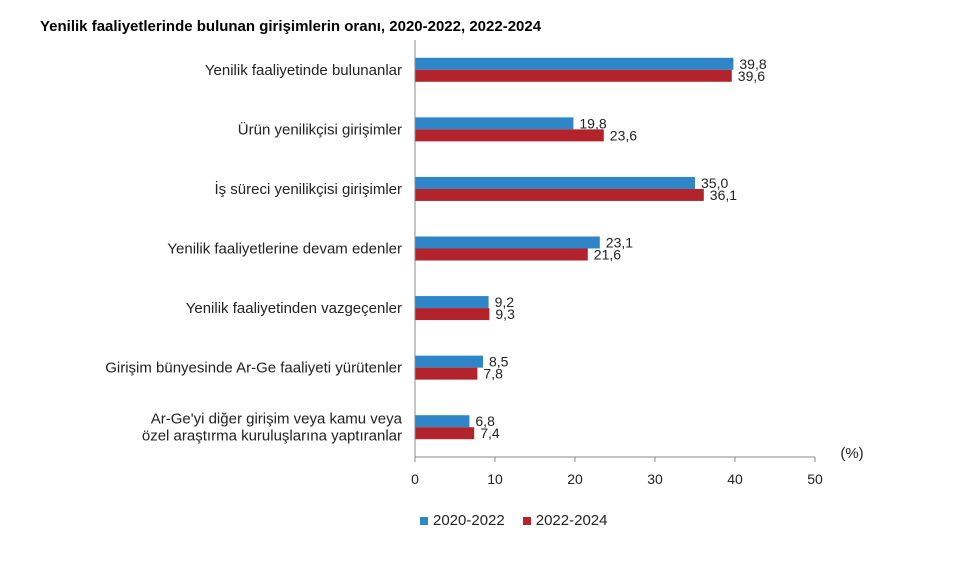 This screenshot has height=566, width=971. Describe the element at coordinates (619, 243) in the screenshot. I see `data-label: 23,1` at that location.